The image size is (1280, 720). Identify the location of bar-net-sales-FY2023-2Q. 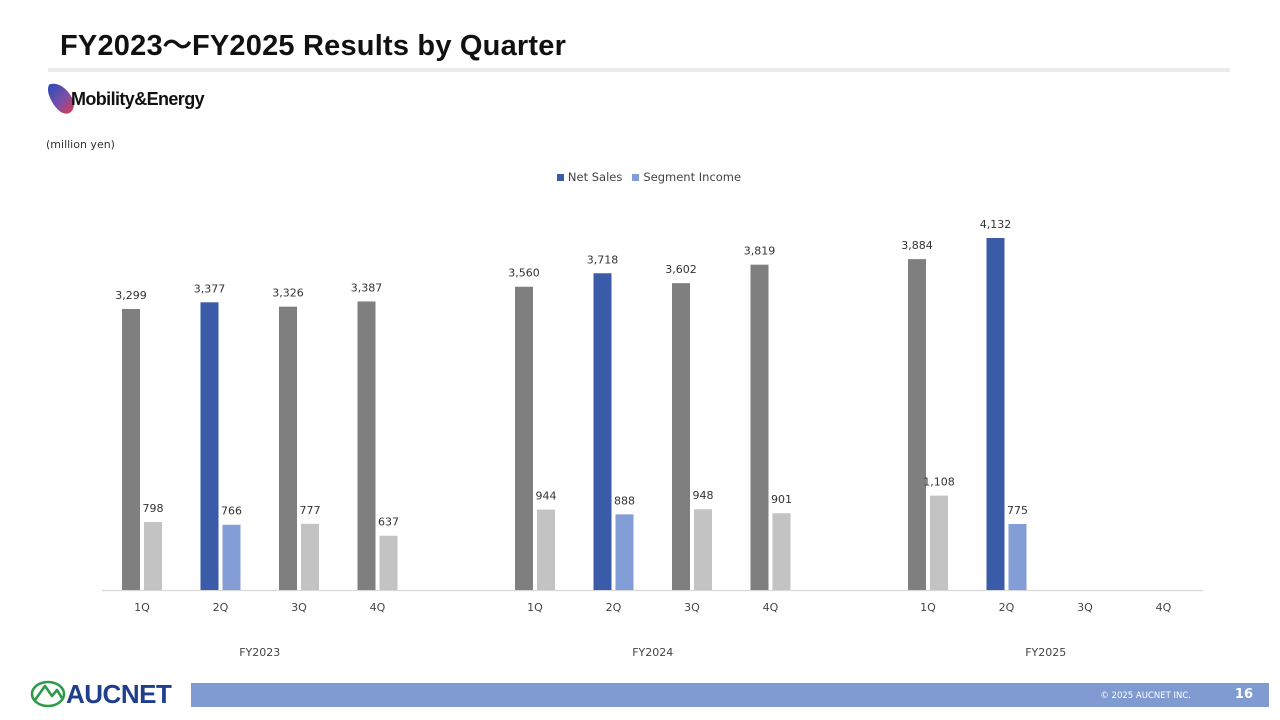
(209, 446).